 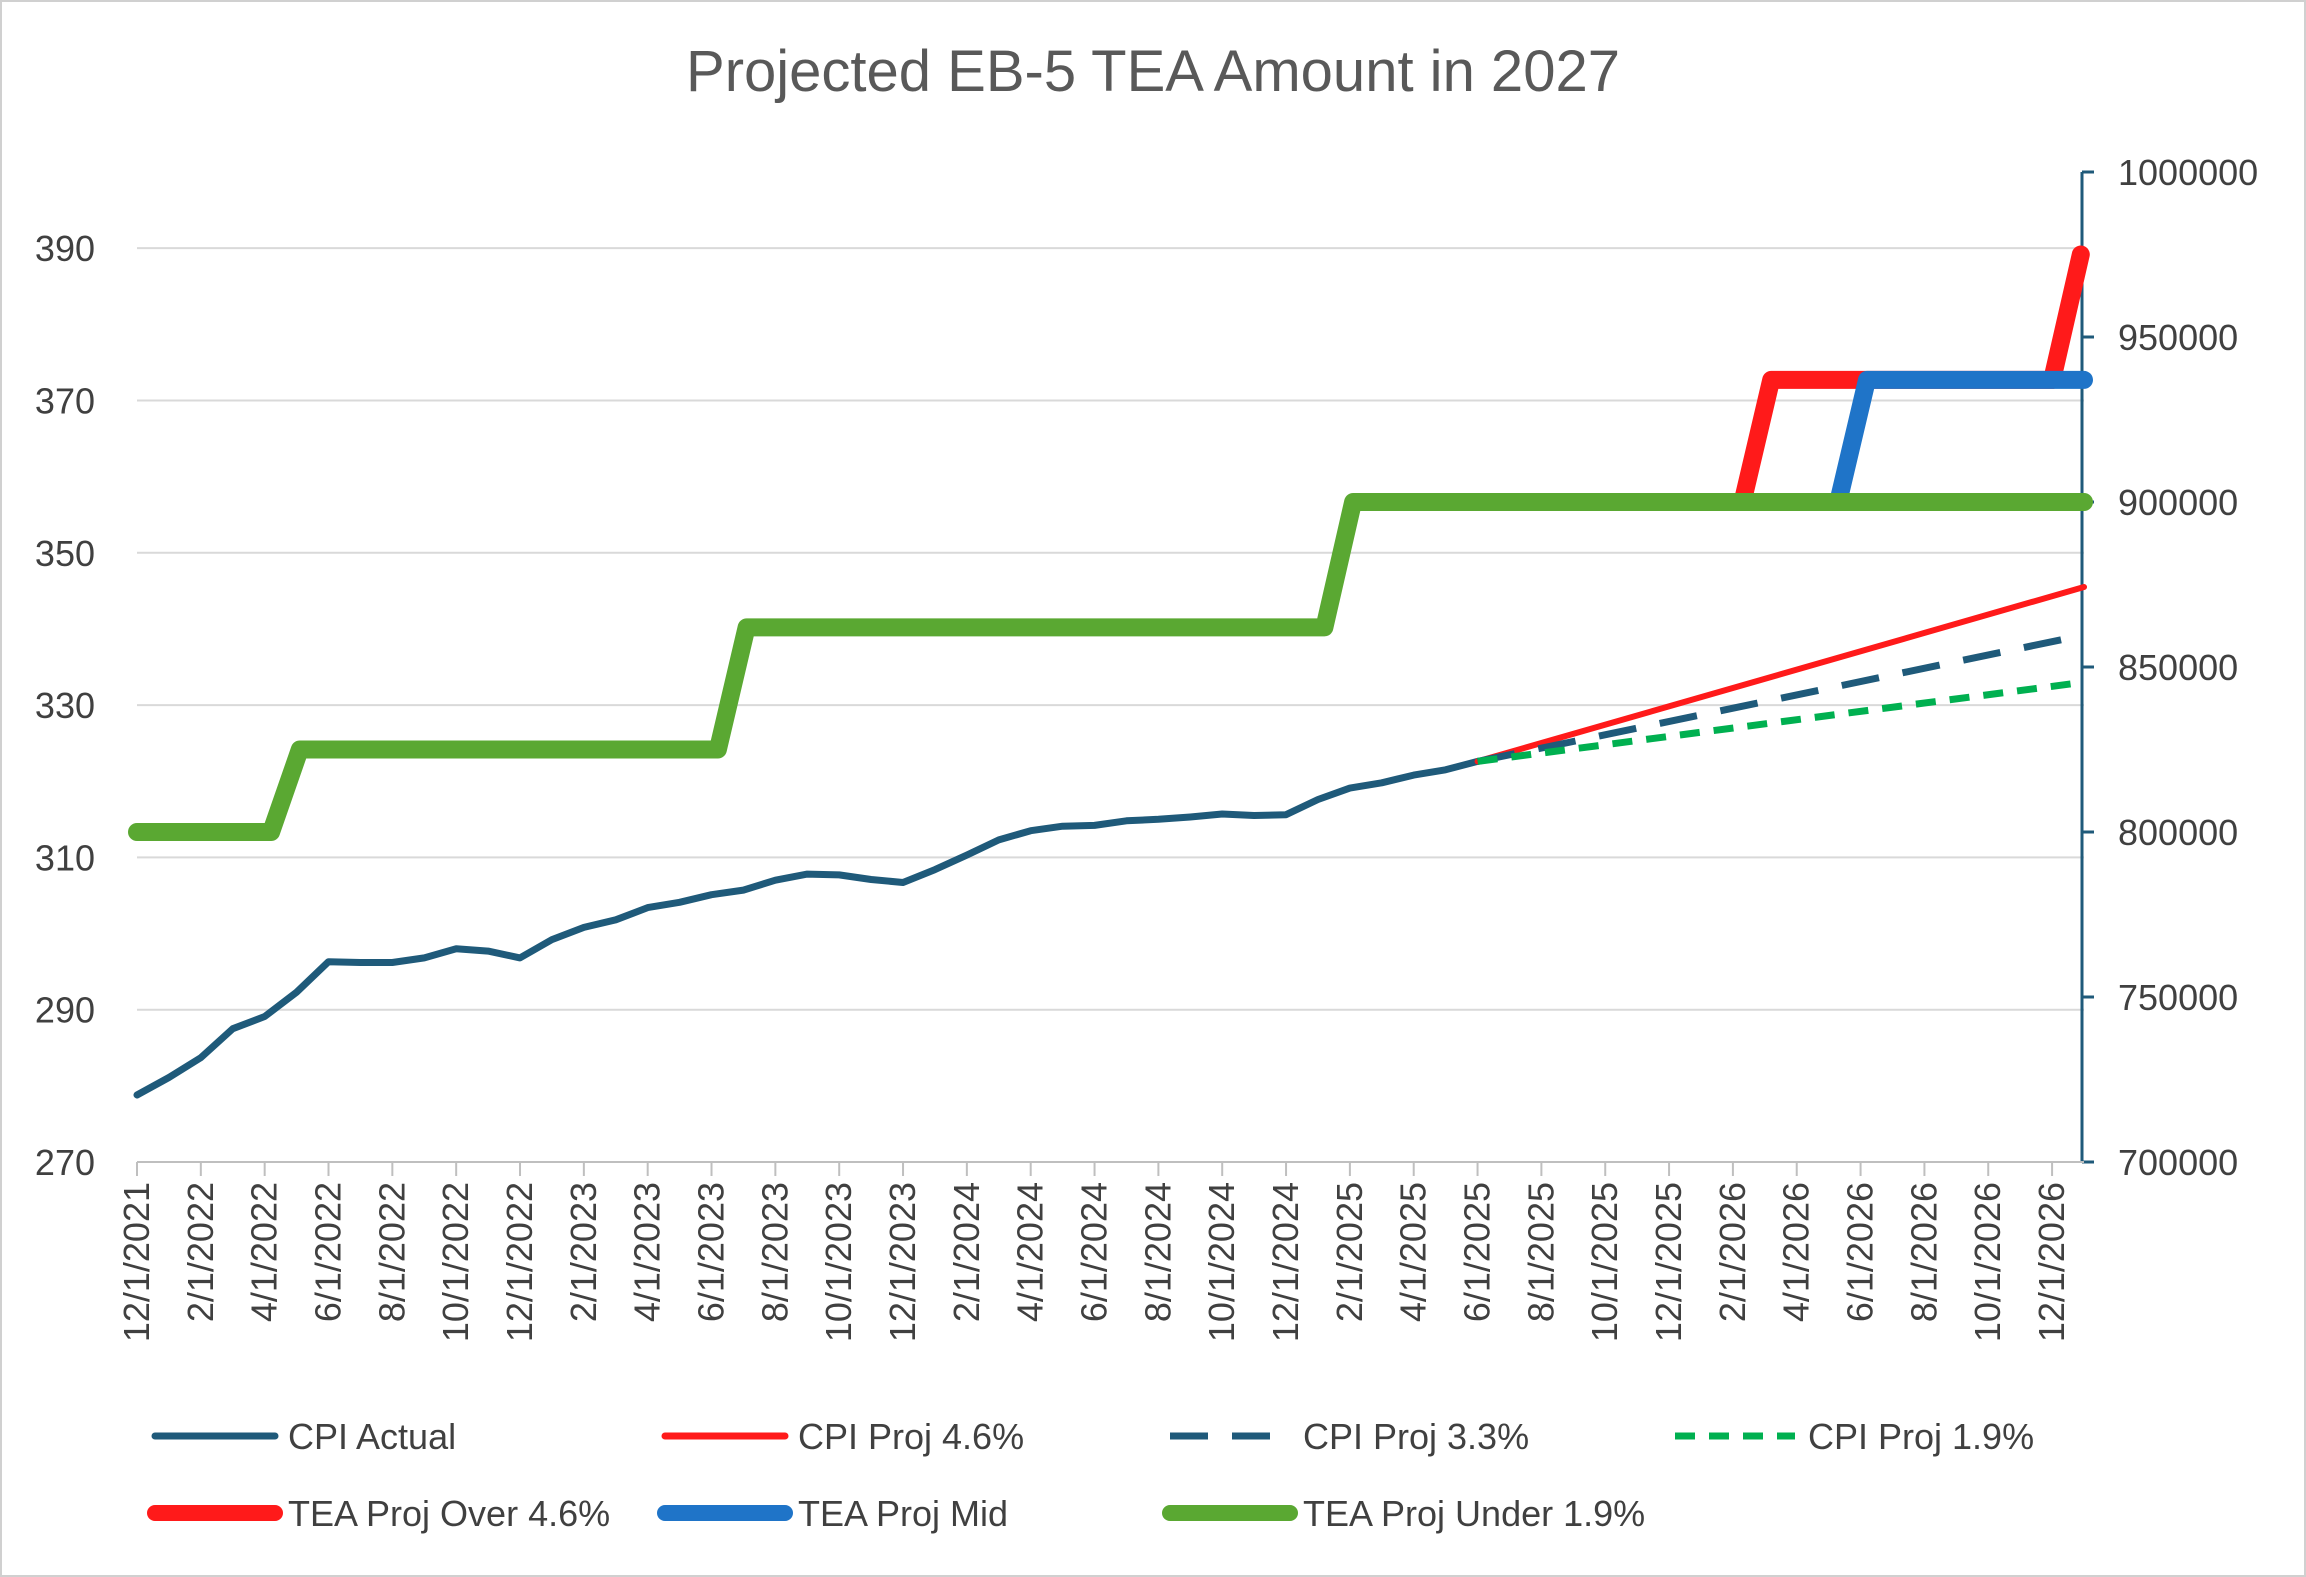 What do you see at coordinates (1030, 1252) in the screenshot?
I see `x-tick-label: 4/1/2024` at bounding box center [1030, 1252].